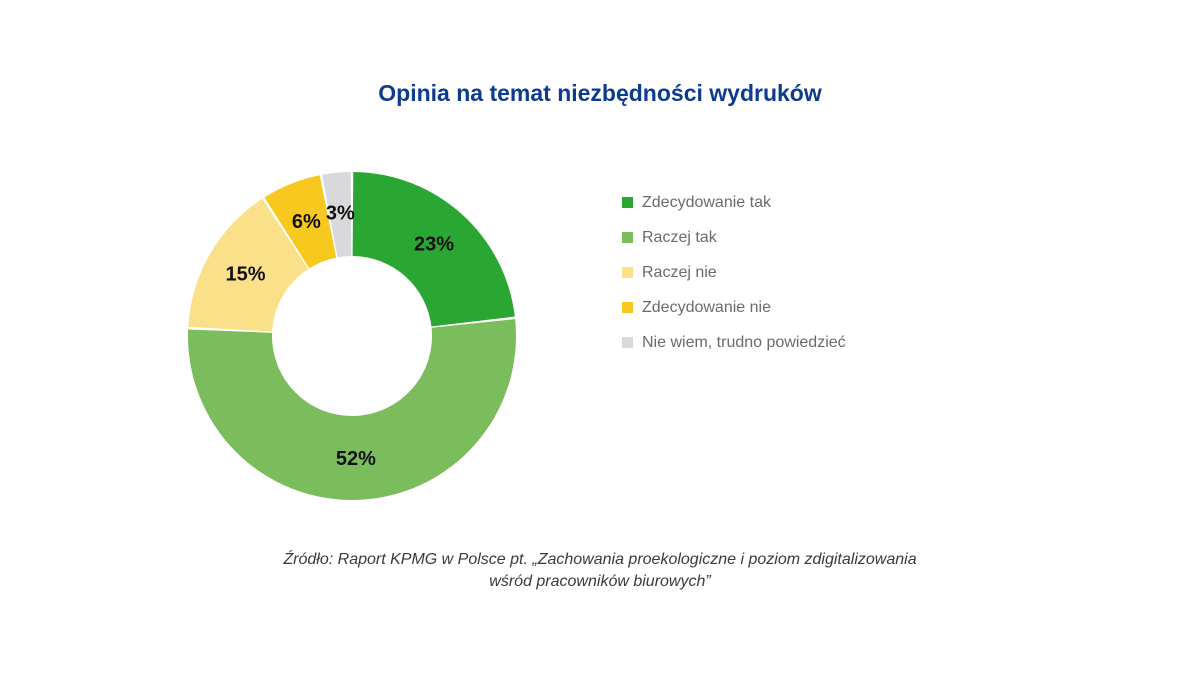 This screenshot has width=1200, height=675. I want to click on slice-value-label: 15%, so click(245, 275).